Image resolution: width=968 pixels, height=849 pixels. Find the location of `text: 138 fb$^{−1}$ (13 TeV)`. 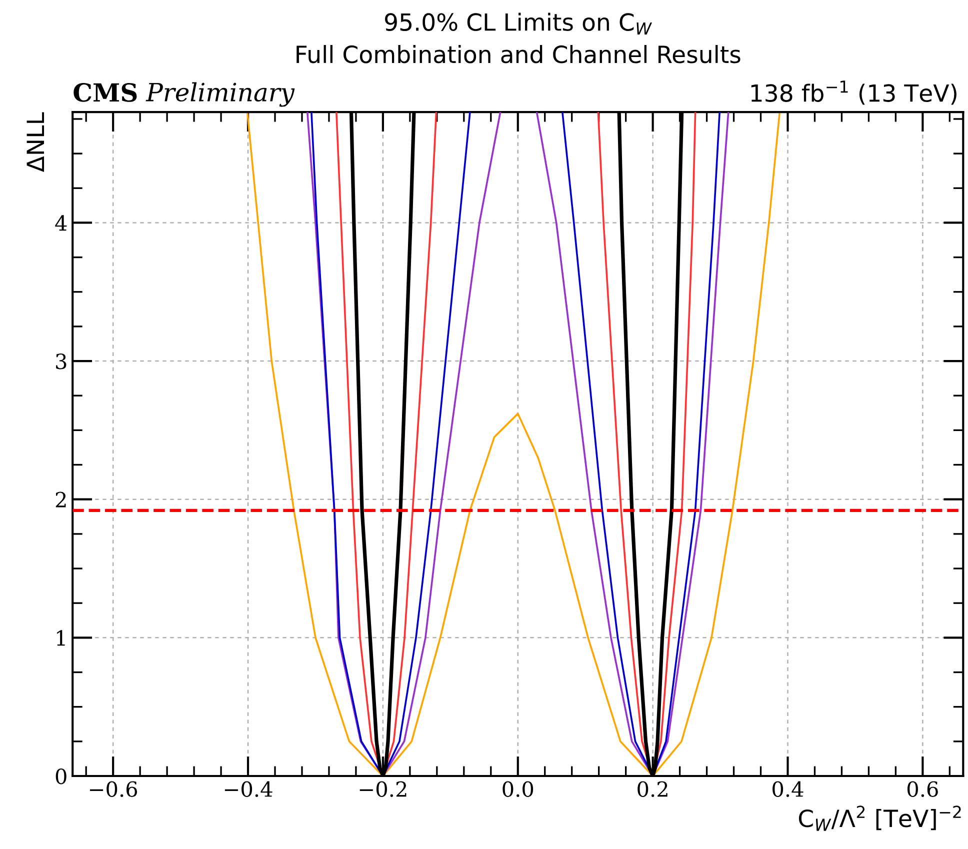

text: 138 fb$^{−1}$ (13 TeV) is located at coordinates (853, 92).